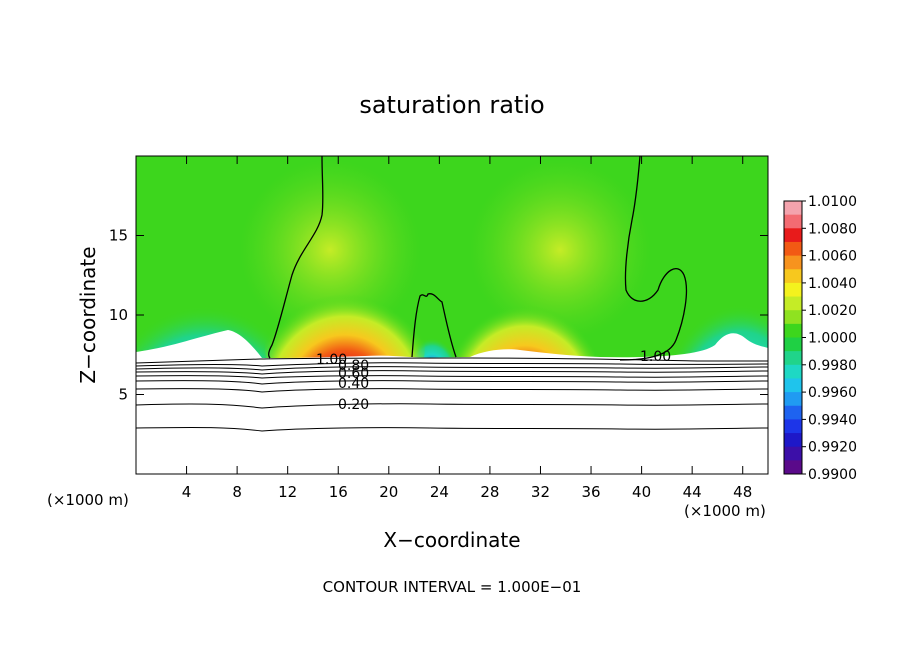  Describe the element at coordinates (88, 500) in the screenshot. I see `x-unit-left: (×1000 m)` at that location.